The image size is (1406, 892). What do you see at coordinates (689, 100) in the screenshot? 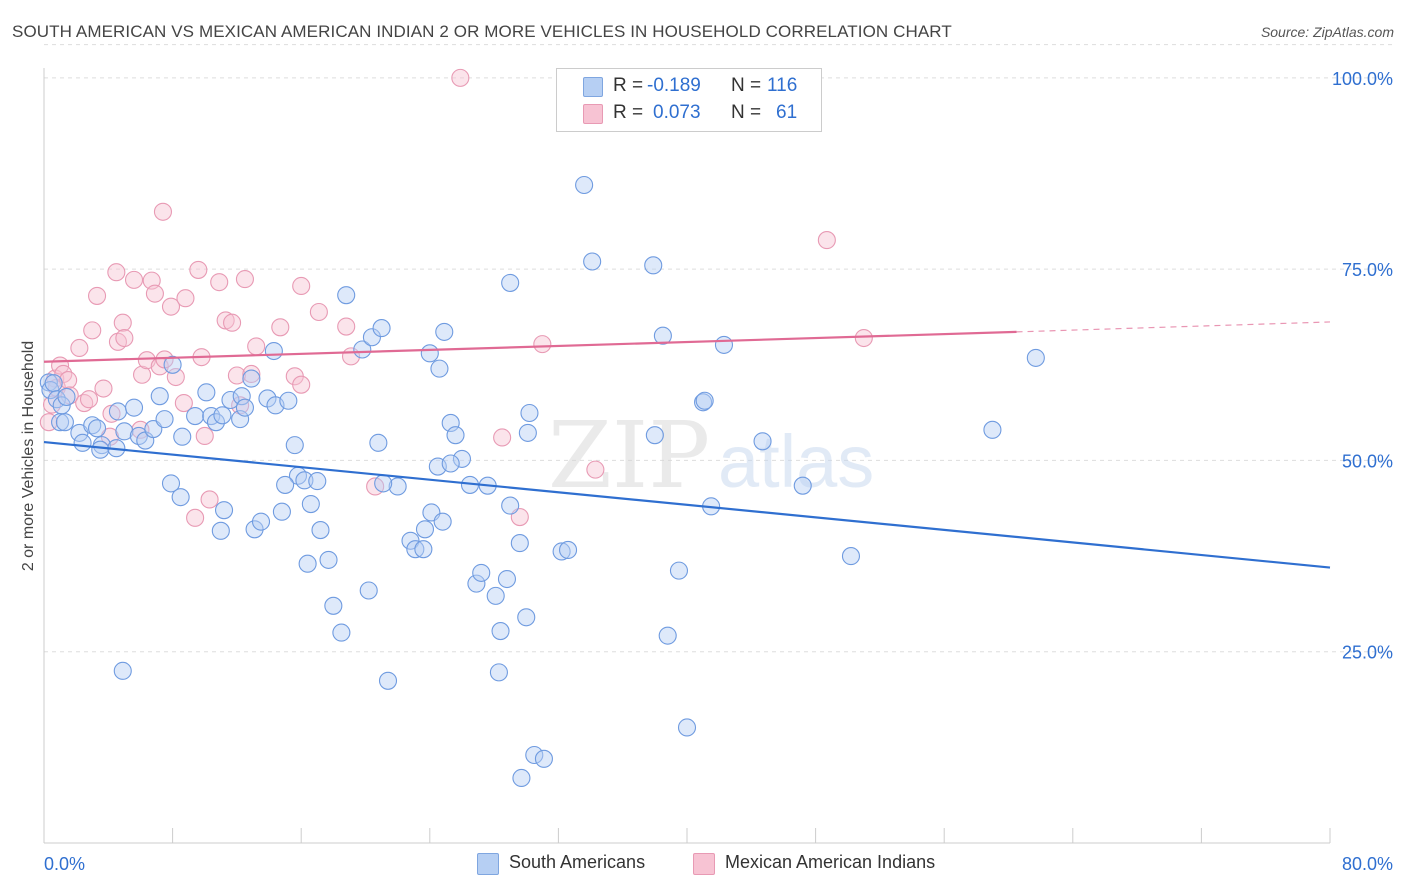
I see `stats-legend: R = -0.189 N = 116 R = 0.073 N = 61` at bounding box center [689, 100].